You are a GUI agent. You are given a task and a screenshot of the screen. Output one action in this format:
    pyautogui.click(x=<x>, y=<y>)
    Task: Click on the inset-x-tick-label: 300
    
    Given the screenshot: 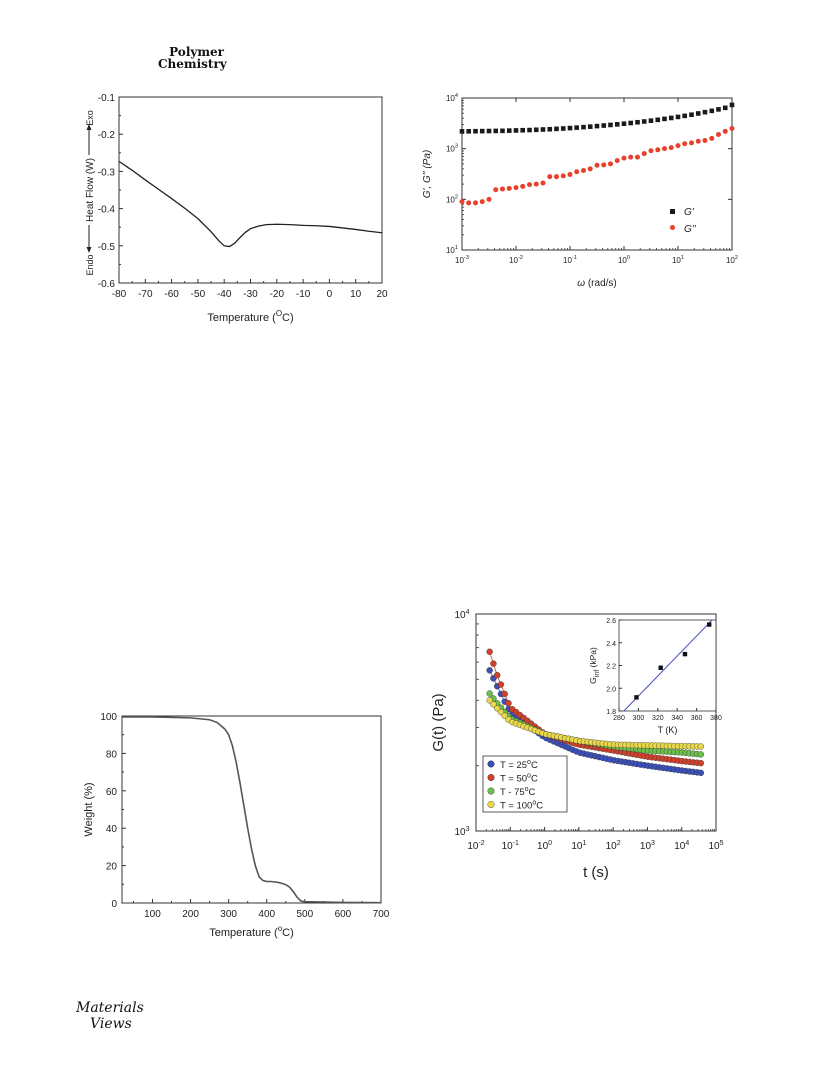 What is the action you would take?
    pyautogui.click(x=639, y=718)
    